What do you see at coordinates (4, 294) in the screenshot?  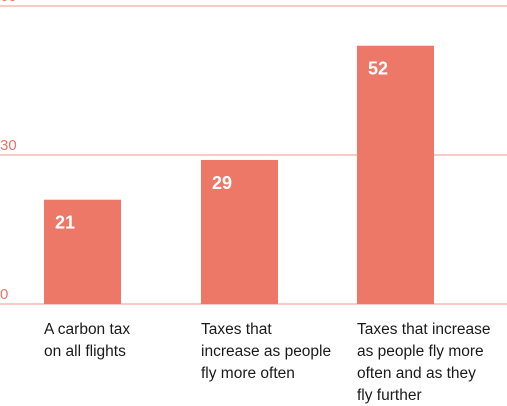 I see `y-tick-label: 0` at bounding box center [4, 294].